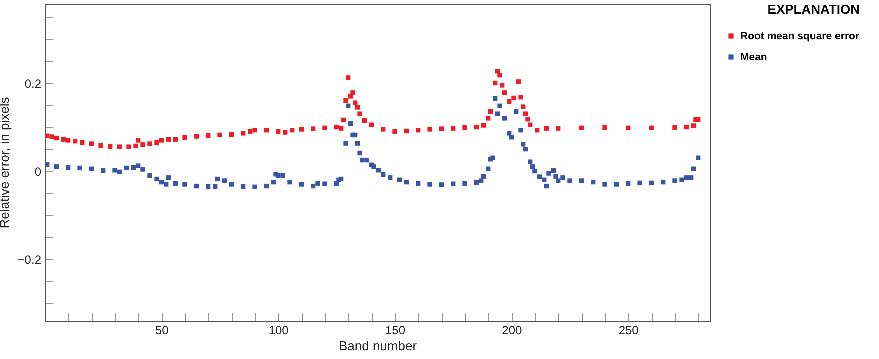 The height and width of the screenshot is (359, 879). Describe the element at coordinates (38, 171) in the screenshot. I see `y-tick-label: 0` at that location.